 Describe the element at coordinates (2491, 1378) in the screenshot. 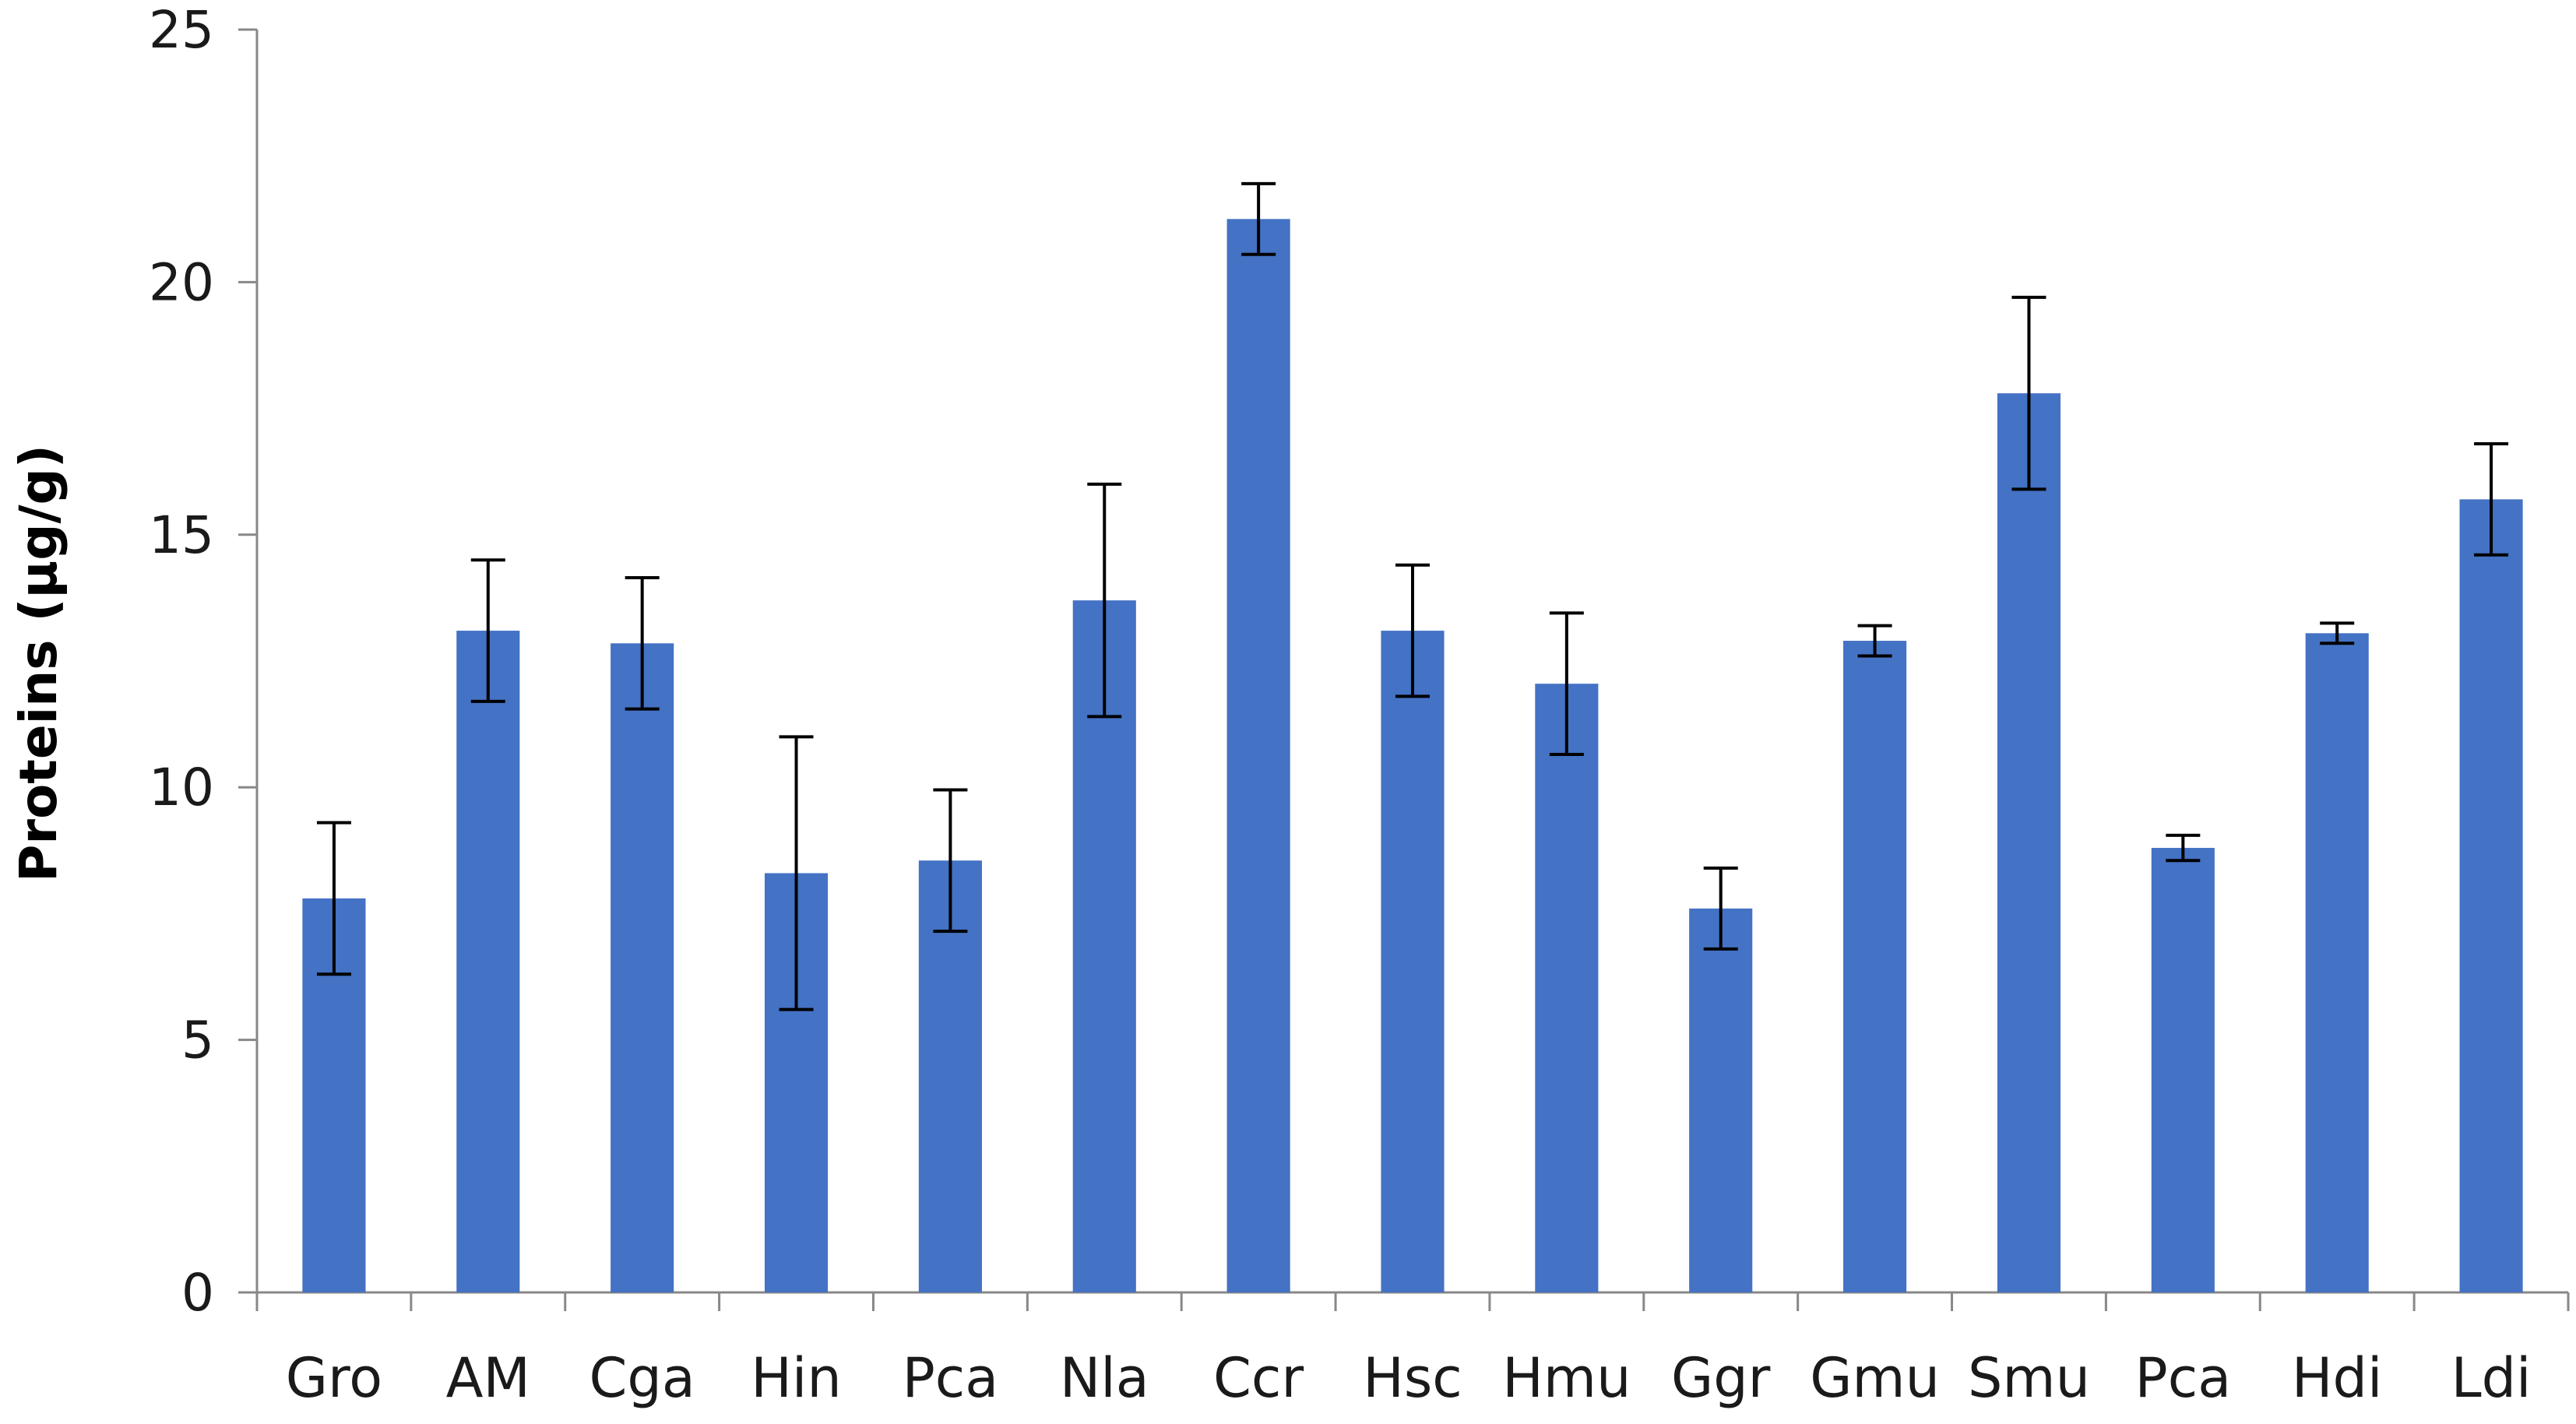

I see `category-label: Ldi` at that location.